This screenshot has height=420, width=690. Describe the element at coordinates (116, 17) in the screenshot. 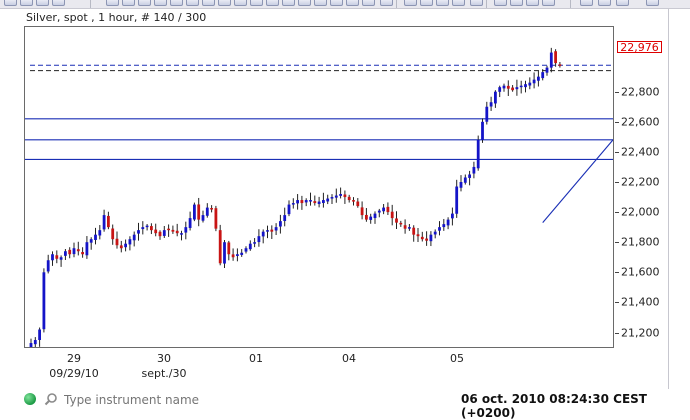

I see `chart-info: Silver, spot , 1 hour, # 140 / 300` at that location.